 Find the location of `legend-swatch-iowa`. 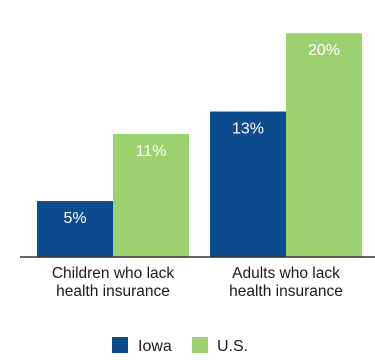

legend-swatch-iowa is located at coordinates (120, 345).